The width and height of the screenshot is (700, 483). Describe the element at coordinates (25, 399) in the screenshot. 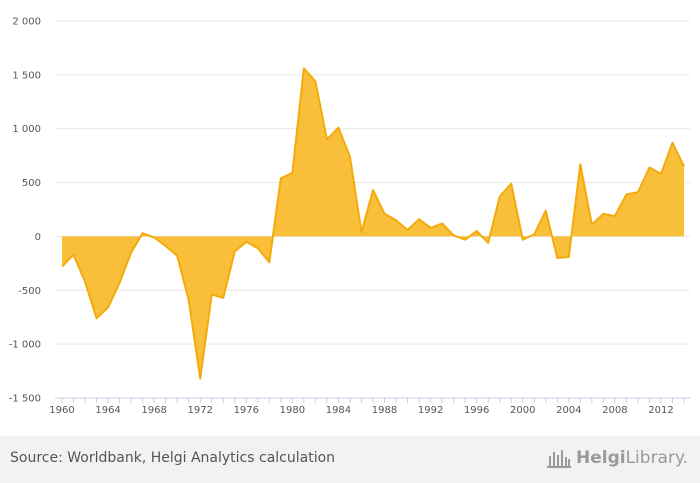

I see `y-tick-label: -1 500` at that location.